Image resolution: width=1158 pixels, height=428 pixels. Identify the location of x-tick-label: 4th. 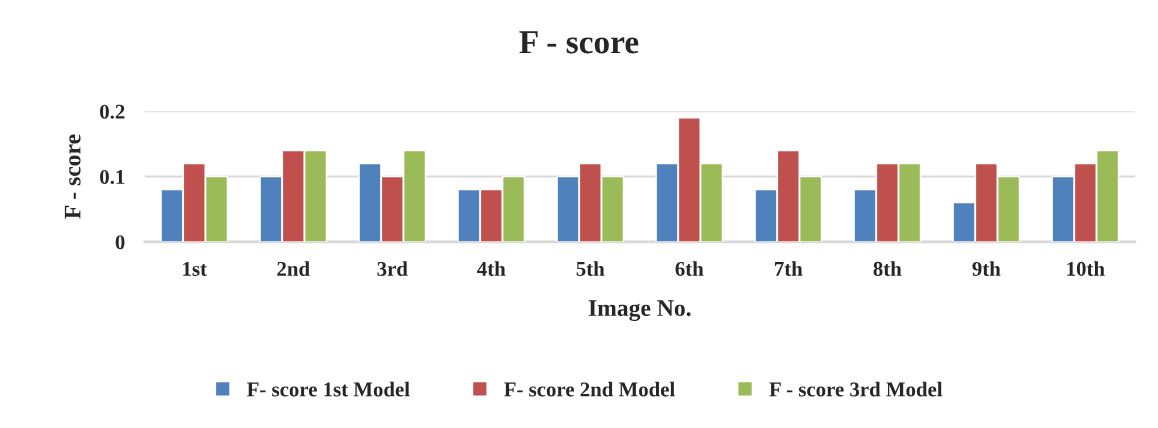
(491, 268).